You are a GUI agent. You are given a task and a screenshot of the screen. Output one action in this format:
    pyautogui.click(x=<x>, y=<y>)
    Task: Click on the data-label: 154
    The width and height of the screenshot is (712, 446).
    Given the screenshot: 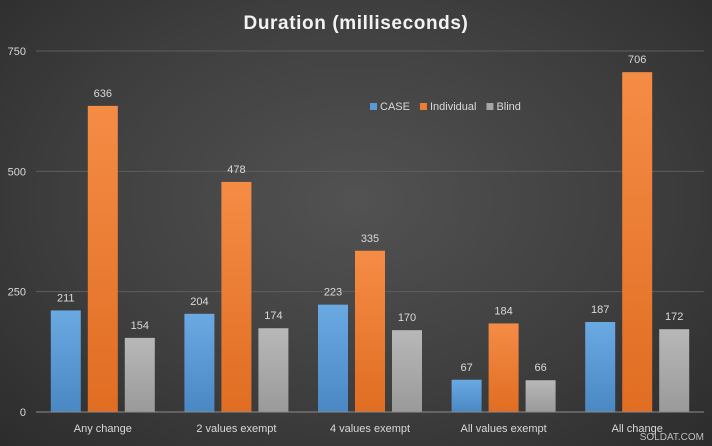 What is the action you would take?
    pyautogui.click(x=140, y=326)
    